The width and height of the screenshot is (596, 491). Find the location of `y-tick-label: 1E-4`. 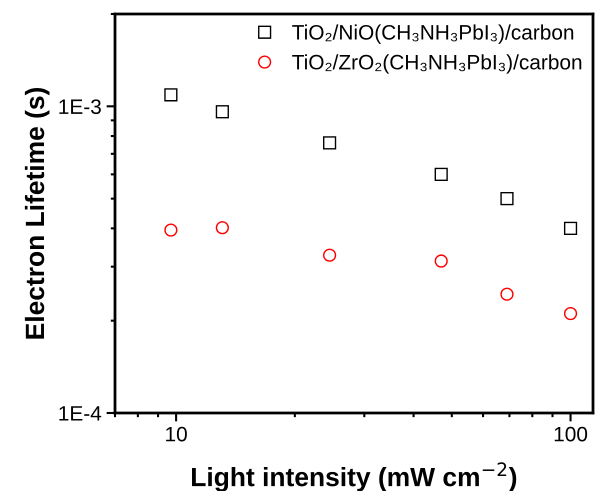

y-tick-label: 1E-4 is located at coordinates (80, 413).